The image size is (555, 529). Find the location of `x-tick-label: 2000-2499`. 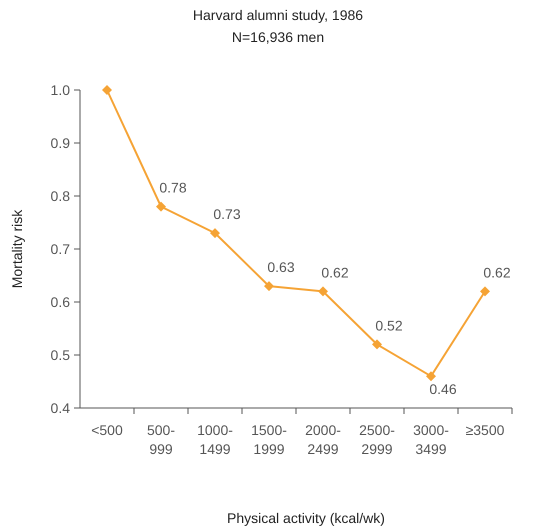

x-tick-label: 2000-2499 is located at coordinates (323, 439).